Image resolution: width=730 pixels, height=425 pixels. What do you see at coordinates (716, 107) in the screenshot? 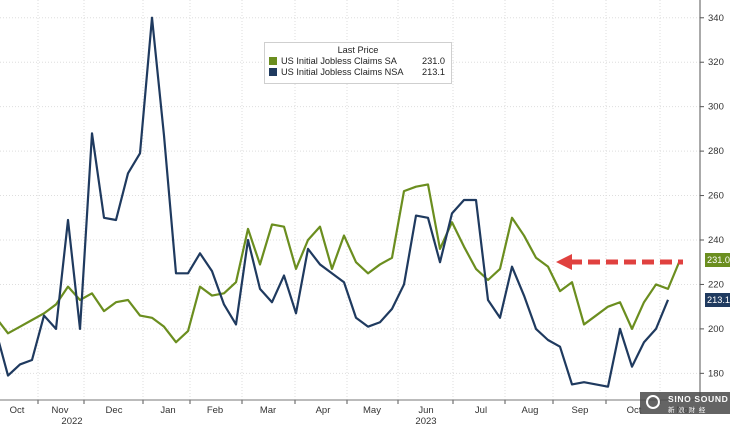
I see `y-tick-label: 300` at bounding box center [716, 107].